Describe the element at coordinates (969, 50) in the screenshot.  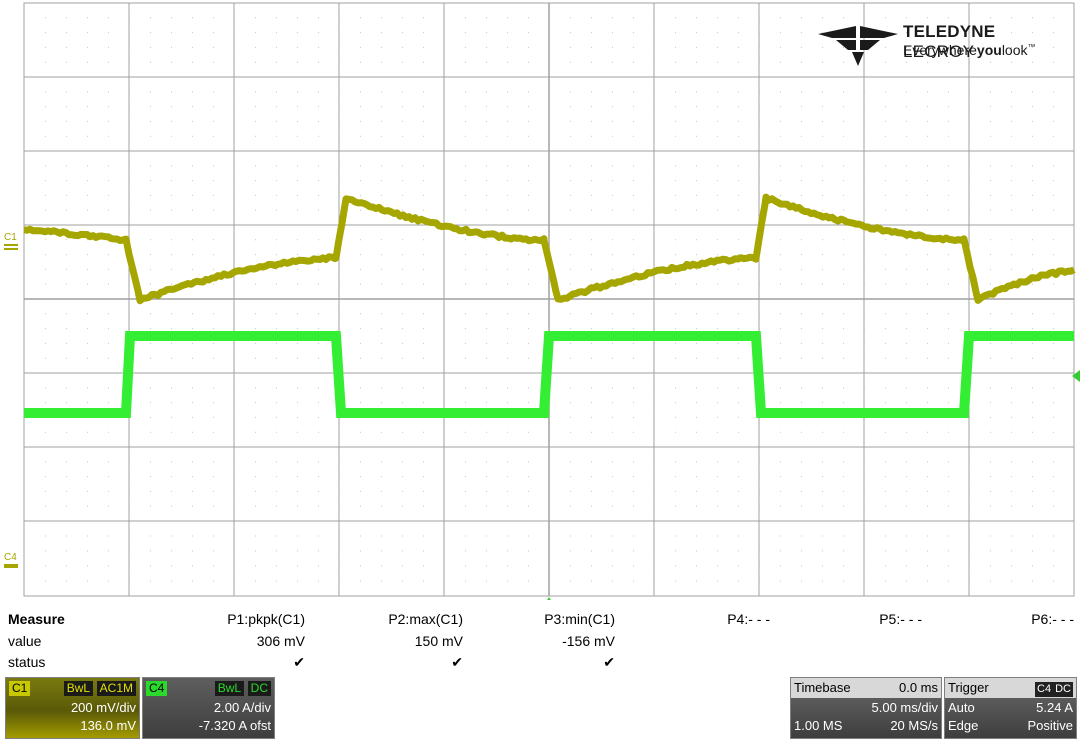
I see `brand-tagline: Everywhereyoulook™` at that location.